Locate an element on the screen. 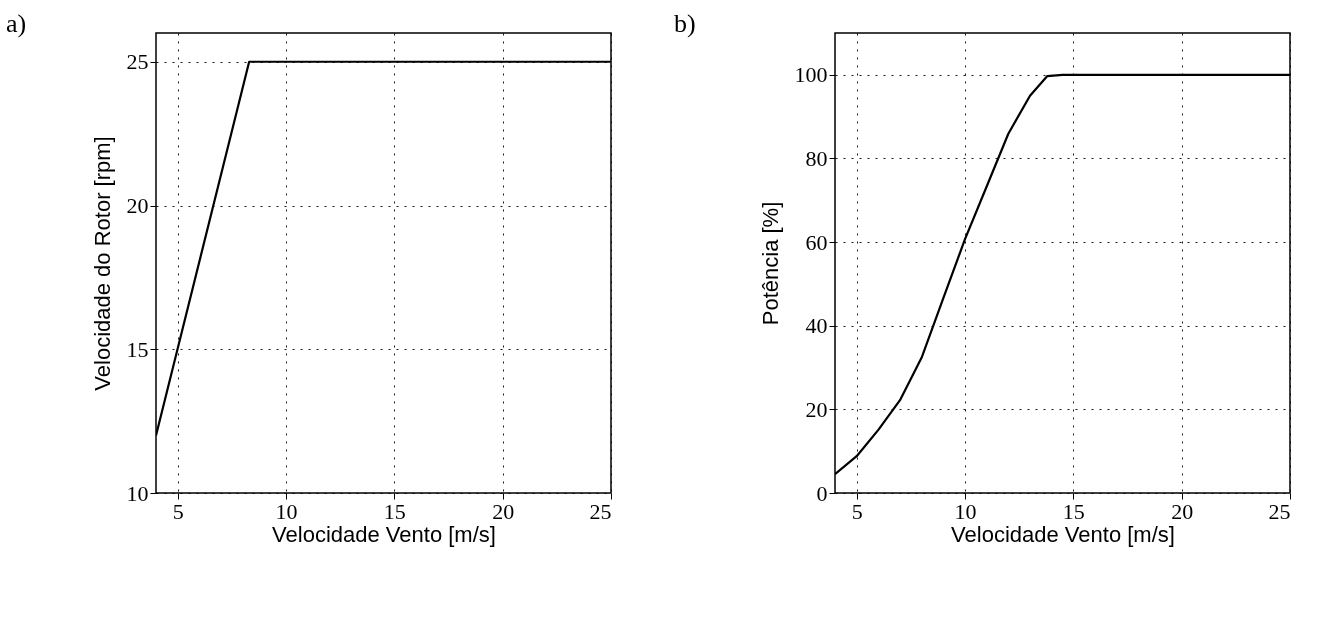 The width and height of the screenshot is (1333, 624). chart-title: a) is located at coordinates (16, 23).